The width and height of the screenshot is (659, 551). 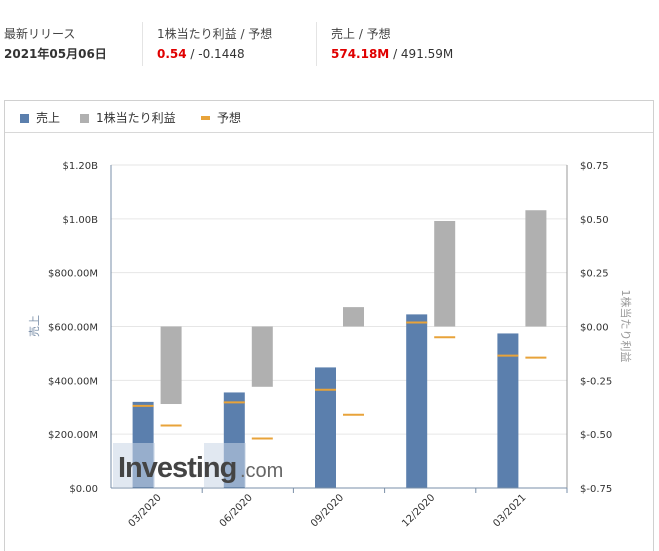 I want to click on legend-label-revenue: 売上, so click(x=48, y=118).